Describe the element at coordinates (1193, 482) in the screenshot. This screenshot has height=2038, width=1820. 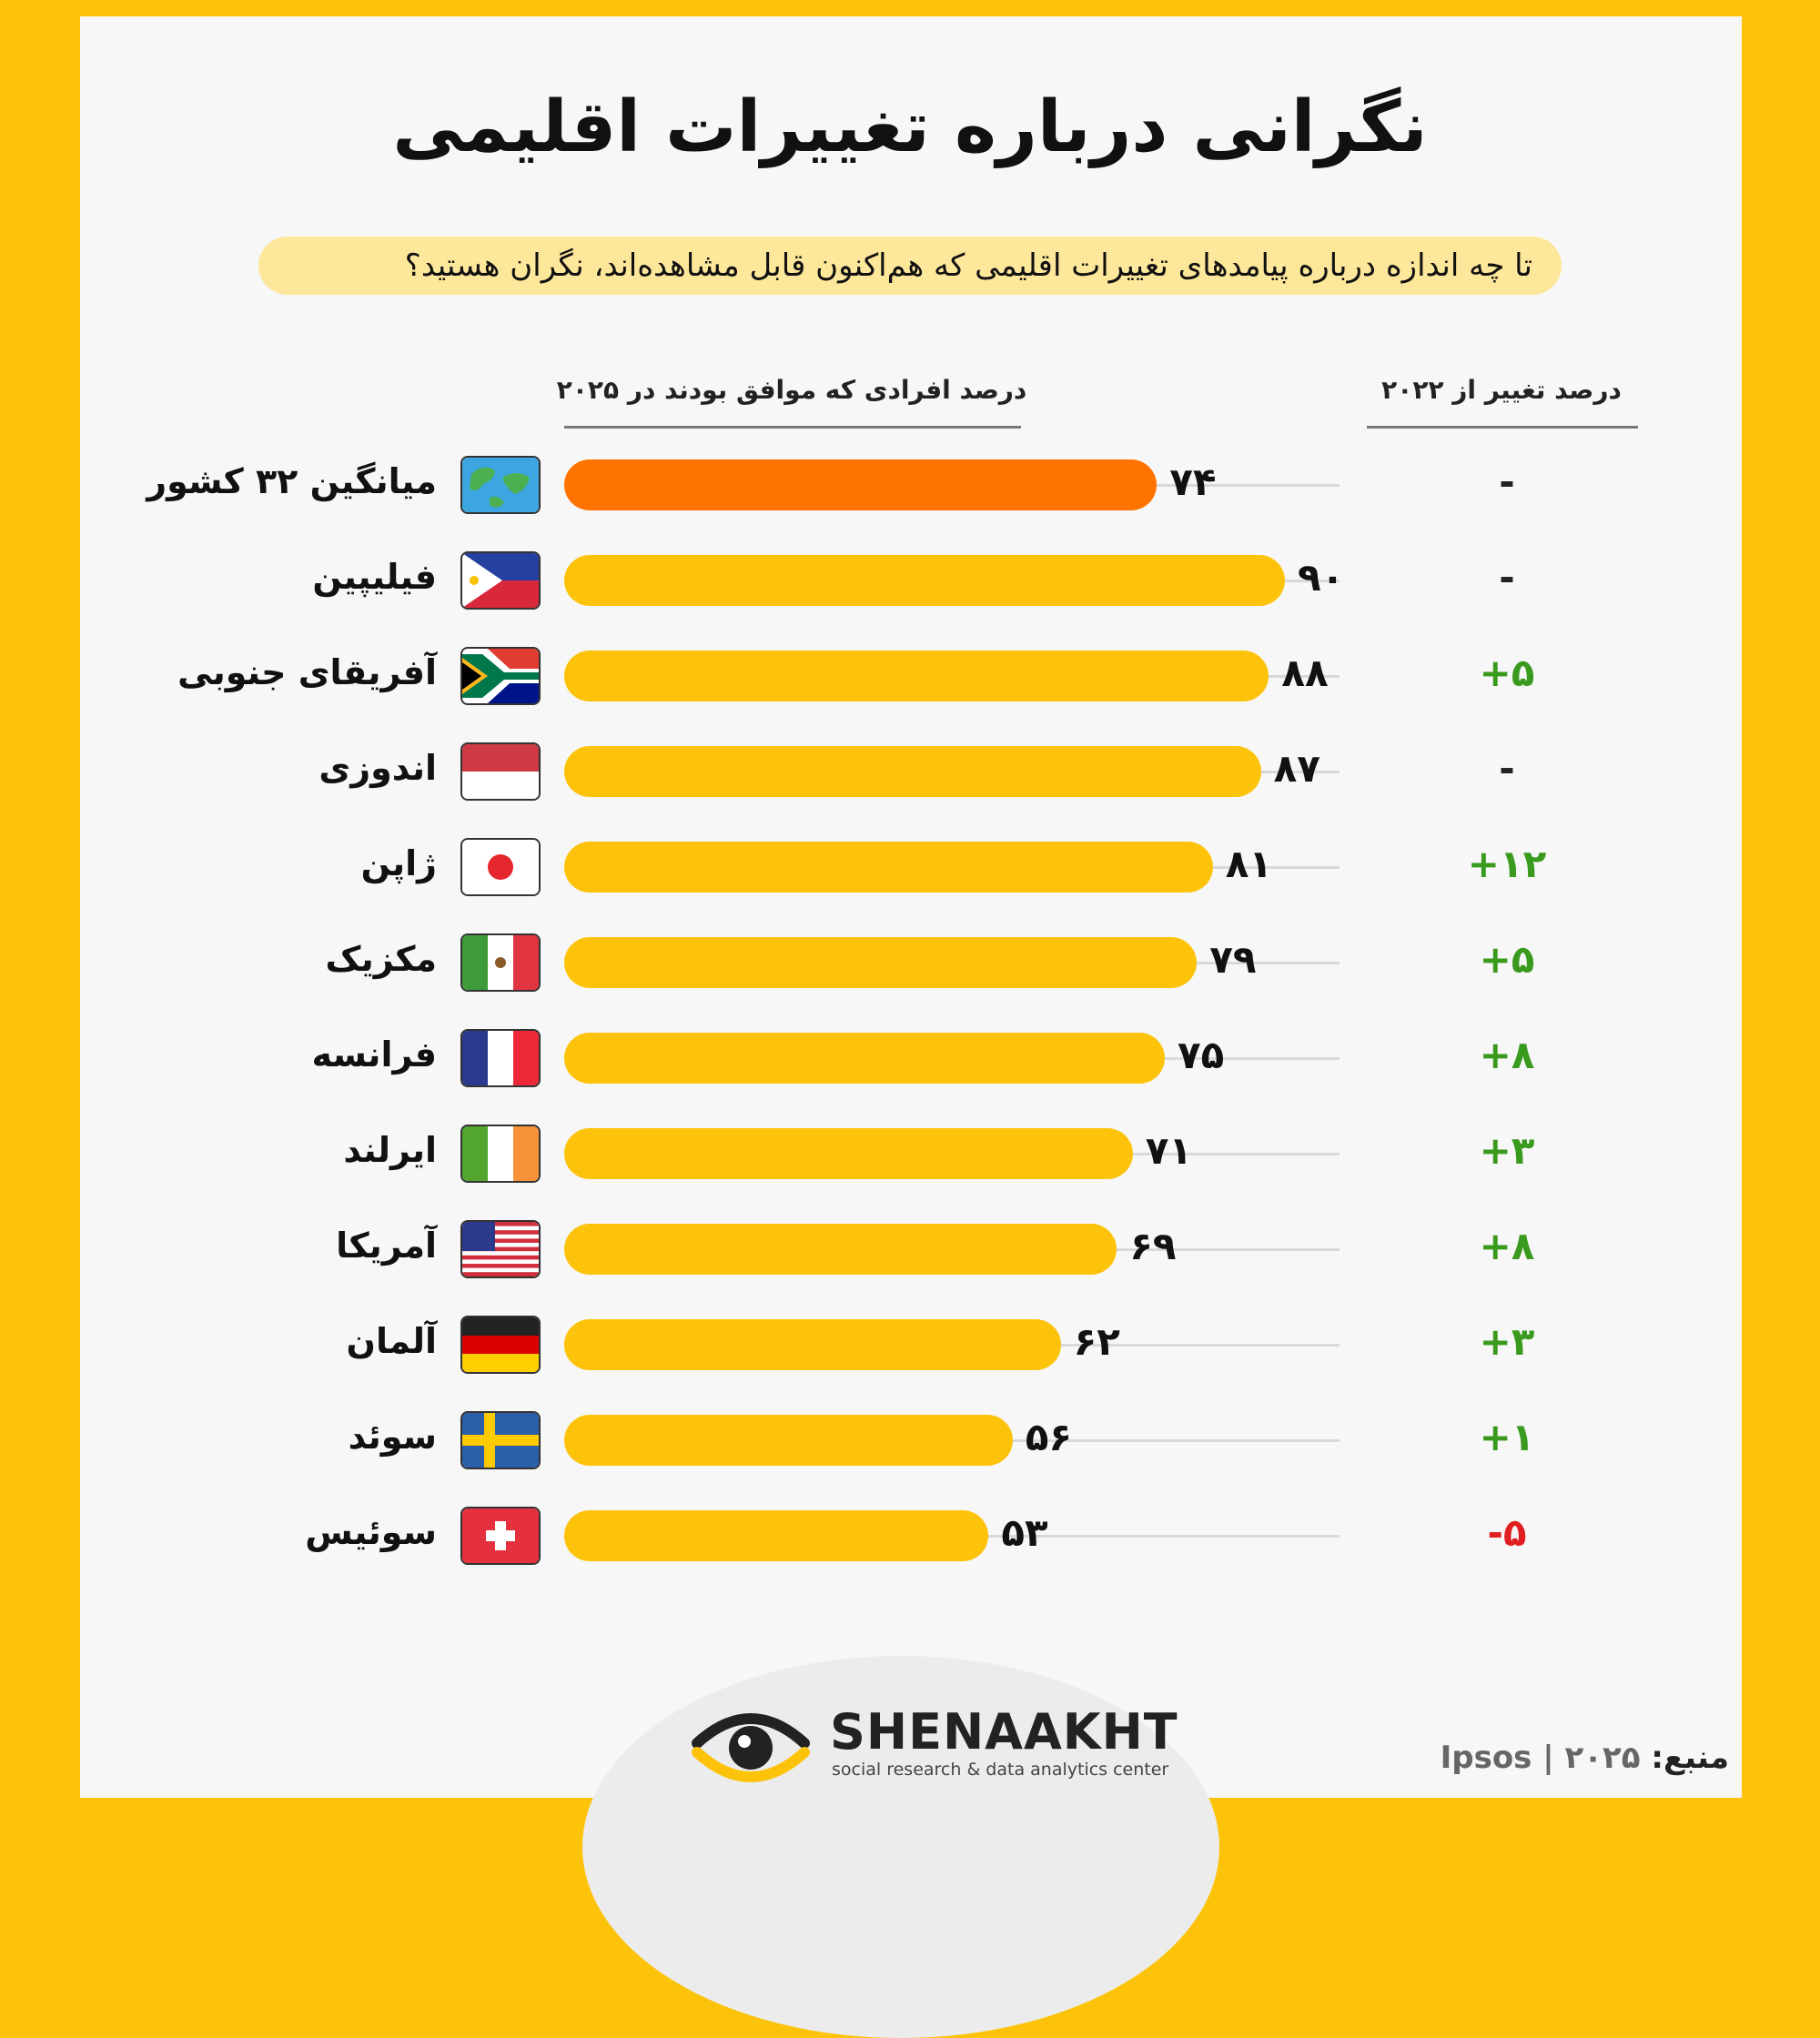
I see `bar-value-label: ۷۴` at that location.